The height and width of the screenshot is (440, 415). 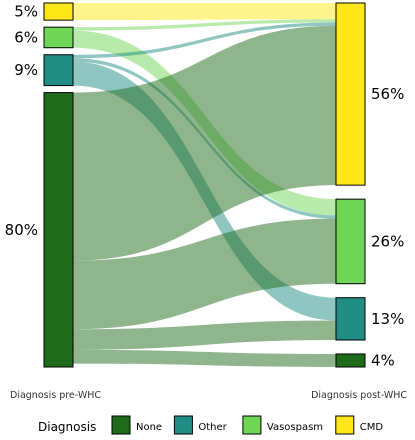 I want to click on right-node-none, so click(x=350, y=360).